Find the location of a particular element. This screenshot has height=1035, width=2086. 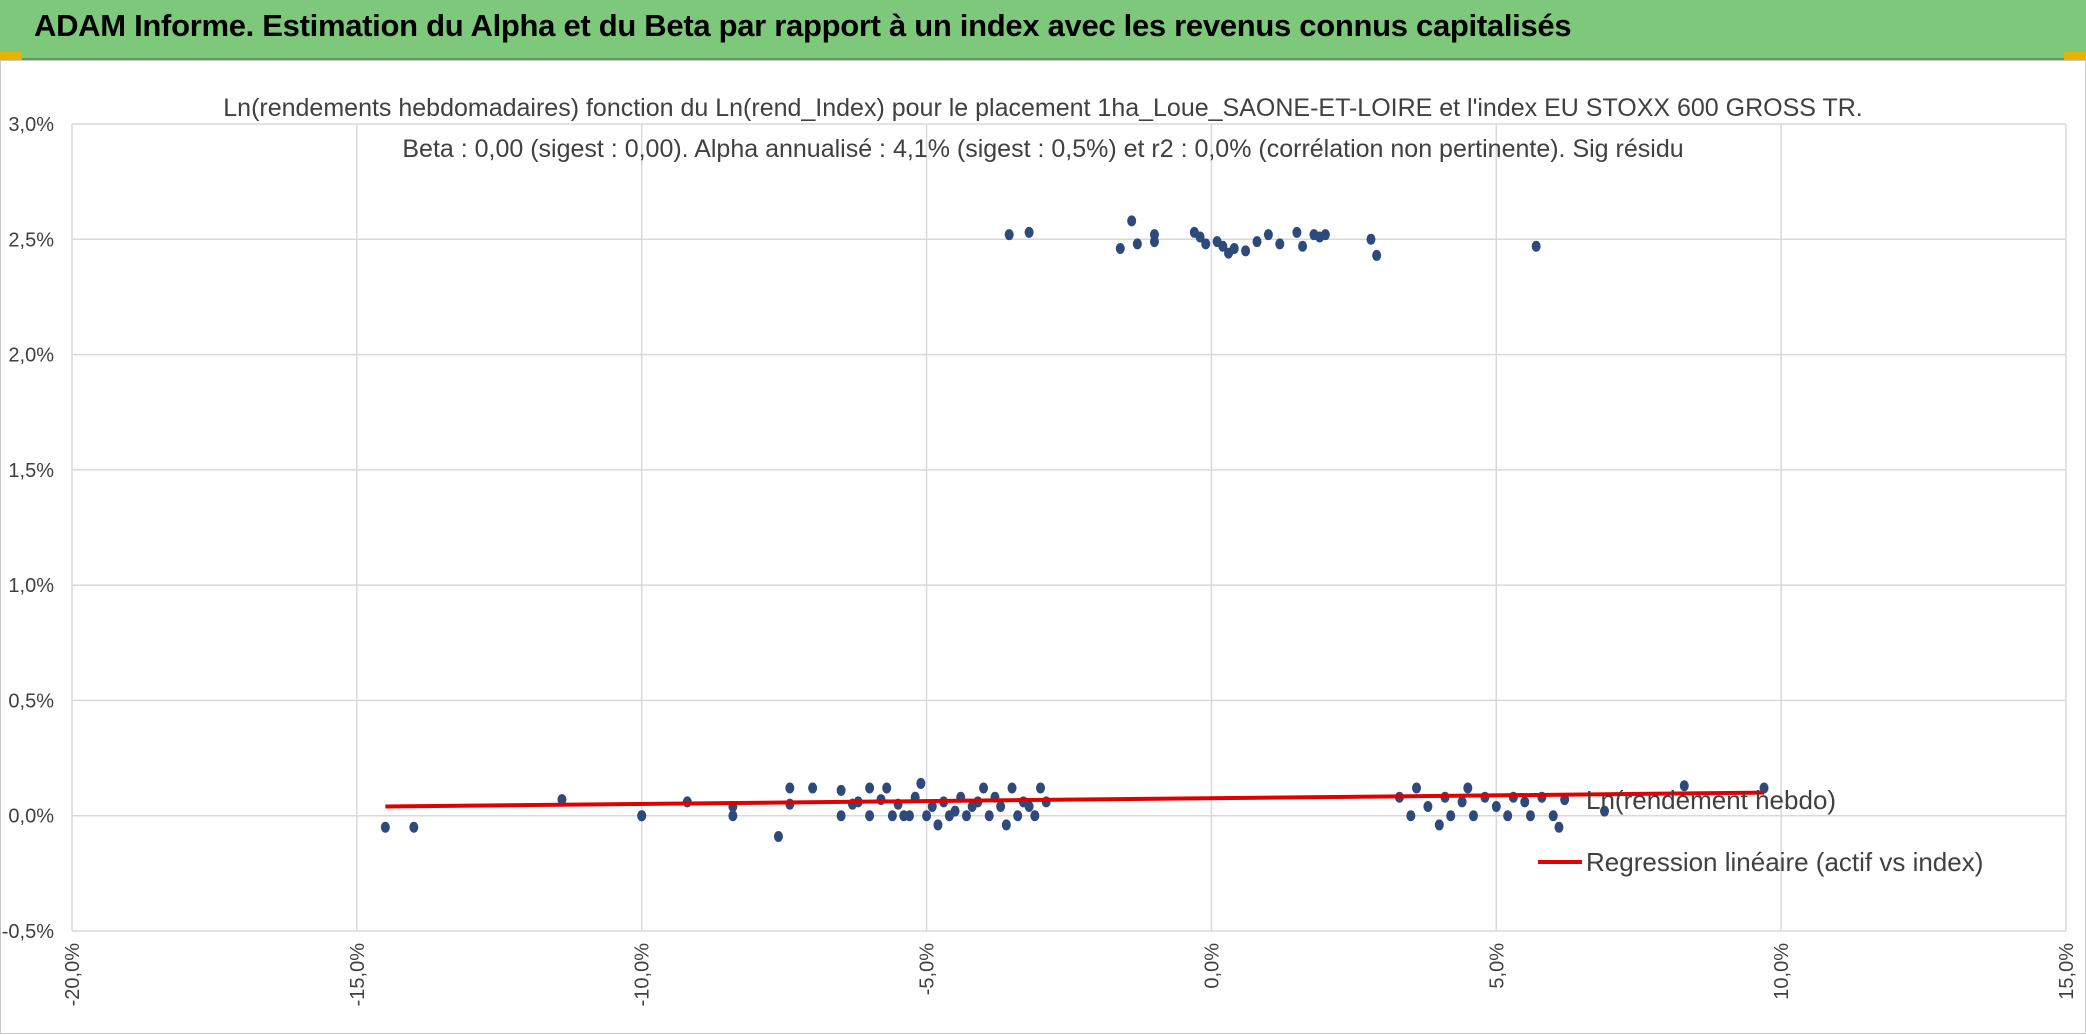

y-tick-label: 1,0% is located at coordinates (31, 586).